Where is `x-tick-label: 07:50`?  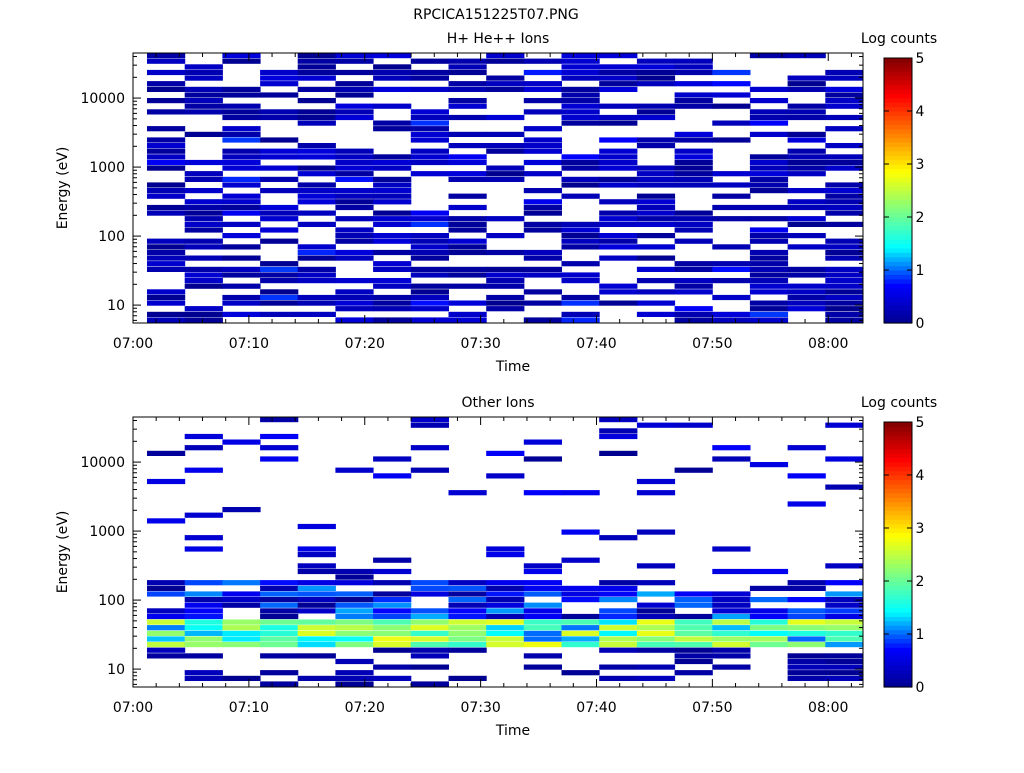
x-tick-label: 07:50 is located at coordinates (712, 344).